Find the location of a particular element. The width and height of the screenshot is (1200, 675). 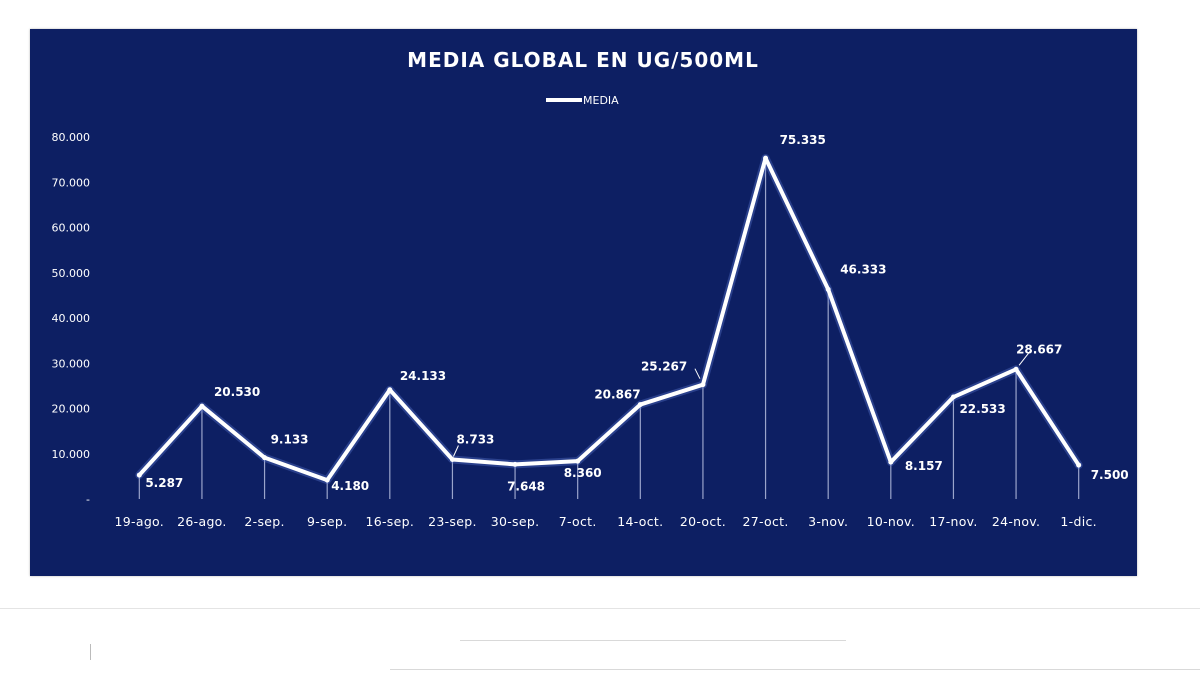

y-tick-label: 70.000 is located at coordinates (71, 182).